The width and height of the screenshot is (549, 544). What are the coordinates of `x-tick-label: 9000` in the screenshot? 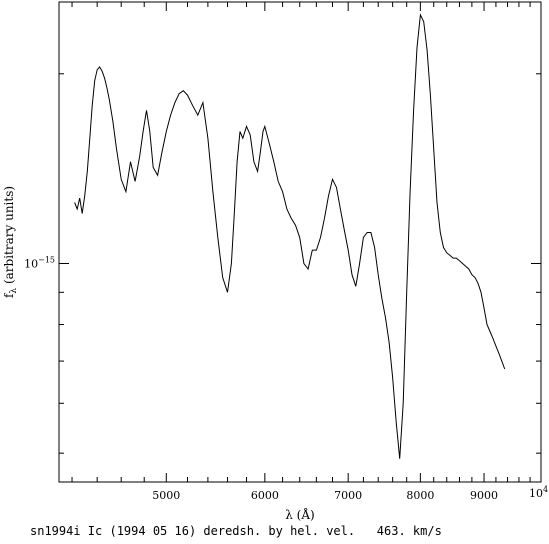 It's located at (484, 495).